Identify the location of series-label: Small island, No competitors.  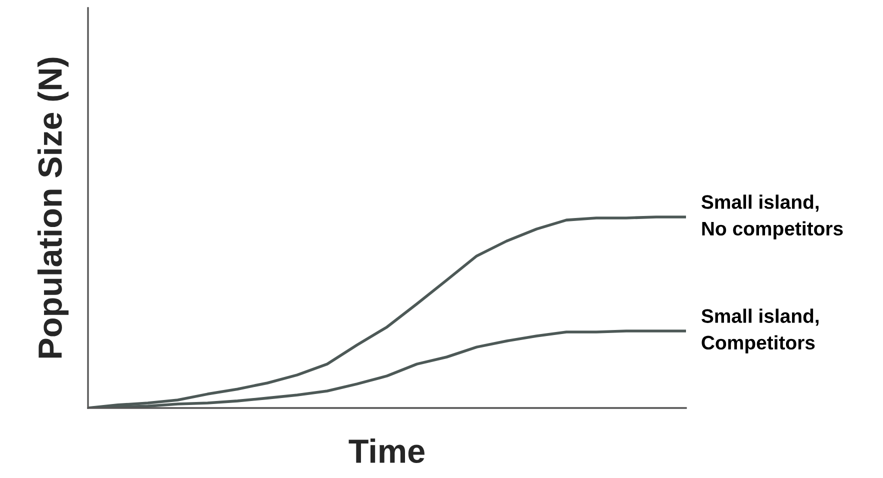
(772, 217).